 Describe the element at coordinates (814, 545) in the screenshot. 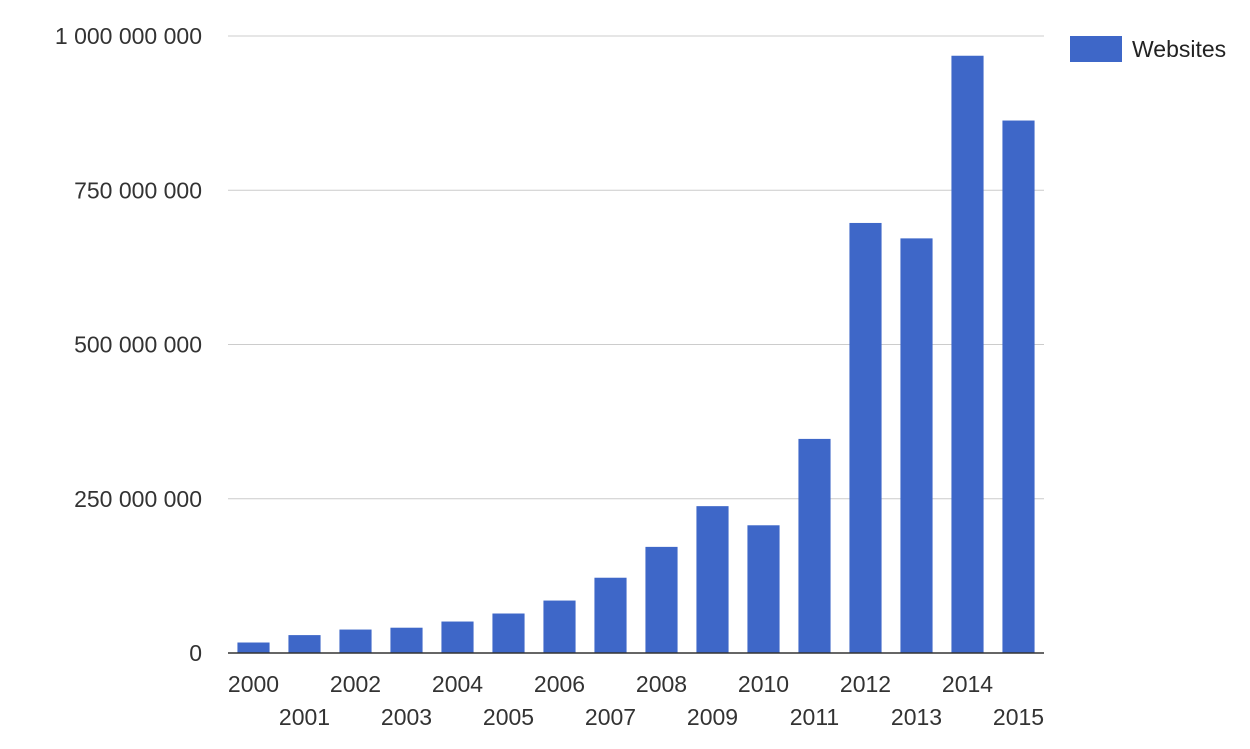

I see `bar-2011` at that location.